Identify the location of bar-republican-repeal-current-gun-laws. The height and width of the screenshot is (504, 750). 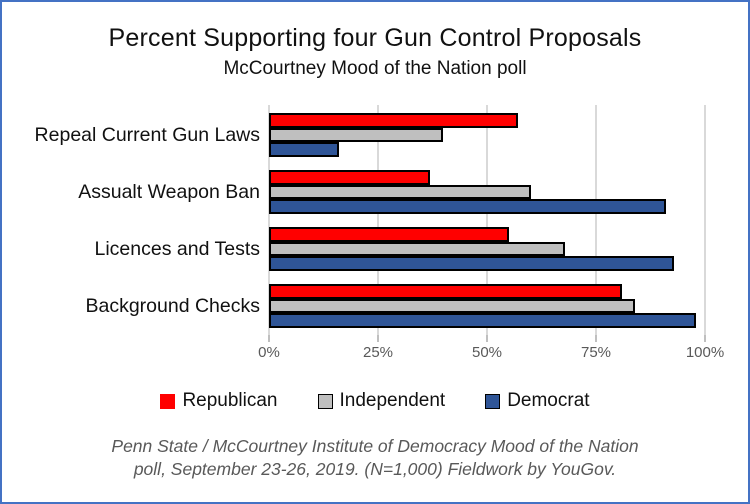
(393, 120).